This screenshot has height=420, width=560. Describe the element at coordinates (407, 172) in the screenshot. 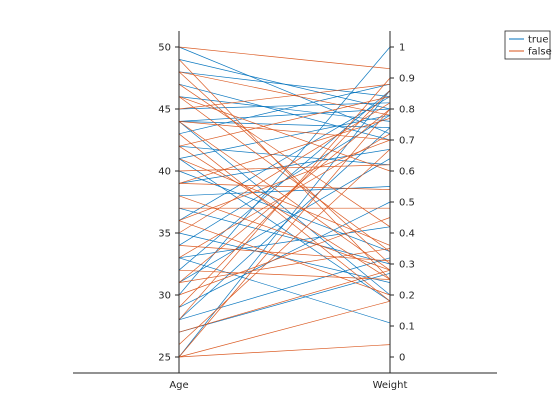

I see `weight-tick-label: 0.6` at that location.